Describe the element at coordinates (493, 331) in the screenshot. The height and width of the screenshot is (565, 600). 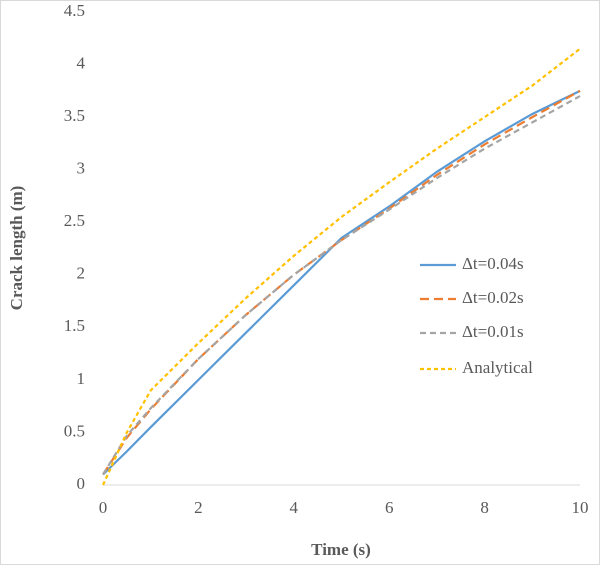
I see `legend-label: Δt=0.01s` at that location.